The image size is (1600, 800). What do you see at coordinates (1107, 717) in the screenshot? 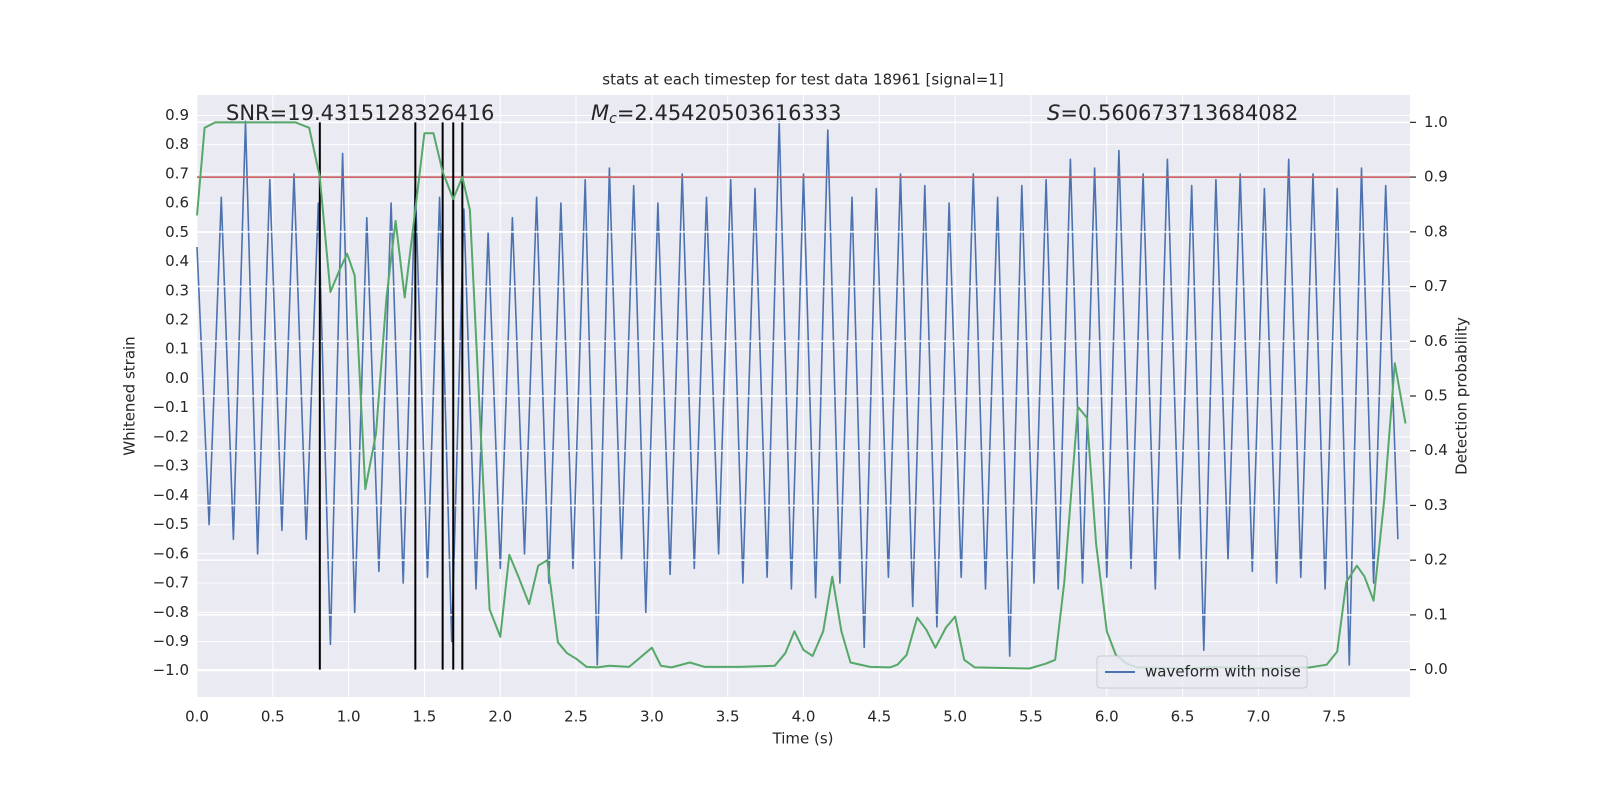
I see `x-tick-label: 6.0` at bounding box center [1107, 717].